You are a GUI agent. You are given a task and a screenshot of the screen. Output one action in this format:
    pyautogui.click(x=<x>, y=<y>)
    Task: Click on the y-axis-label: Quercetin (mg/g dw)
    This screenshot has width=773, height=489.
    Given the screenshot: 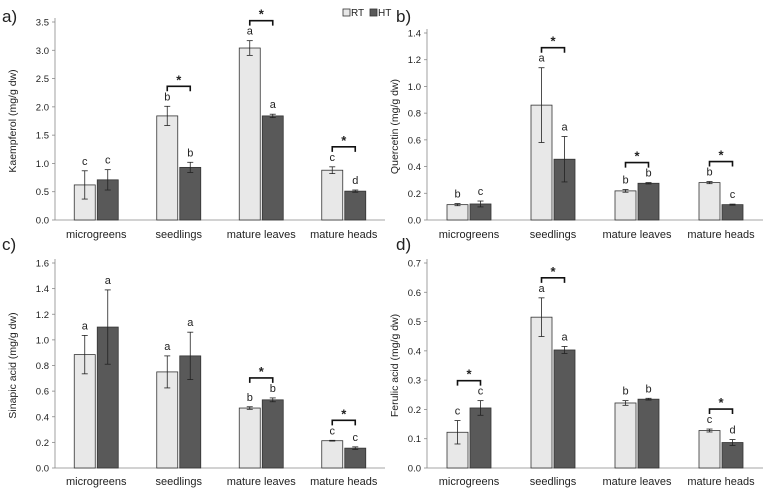 What is the action you would take?
    pyautogui.click(x=395, y=126)
    